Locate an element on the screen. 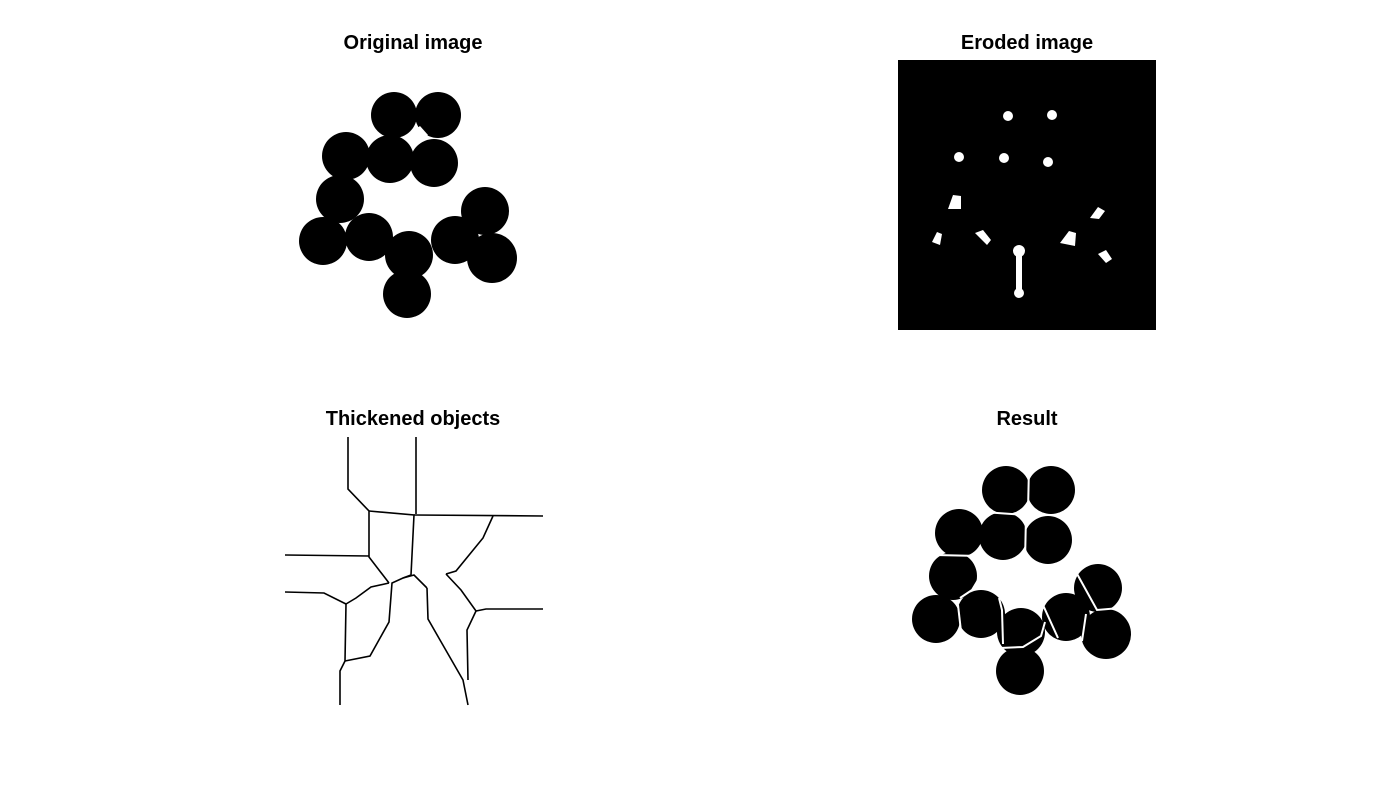 The height and width of the screenshot is (794, 1392). original-image-title: Original image is located at coordinates (413, 43).